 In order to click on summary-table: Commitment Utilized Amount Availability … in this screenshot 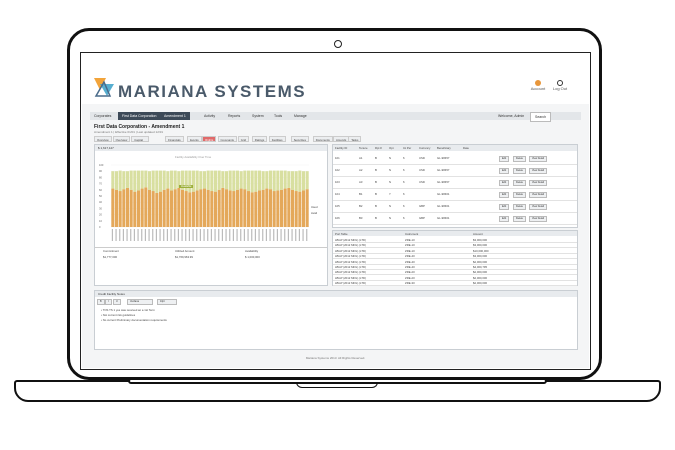, I will do `click(211, 254)`.